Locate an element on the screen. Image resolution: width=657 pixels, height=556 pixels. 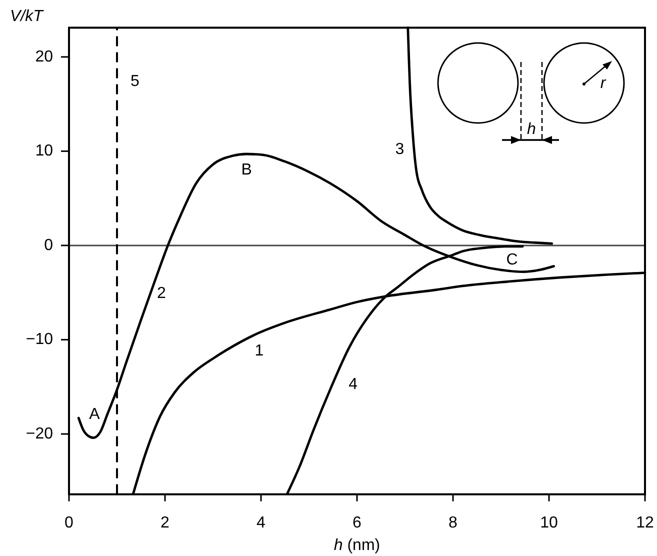
annotation: r is located at coordinates (603, 83).